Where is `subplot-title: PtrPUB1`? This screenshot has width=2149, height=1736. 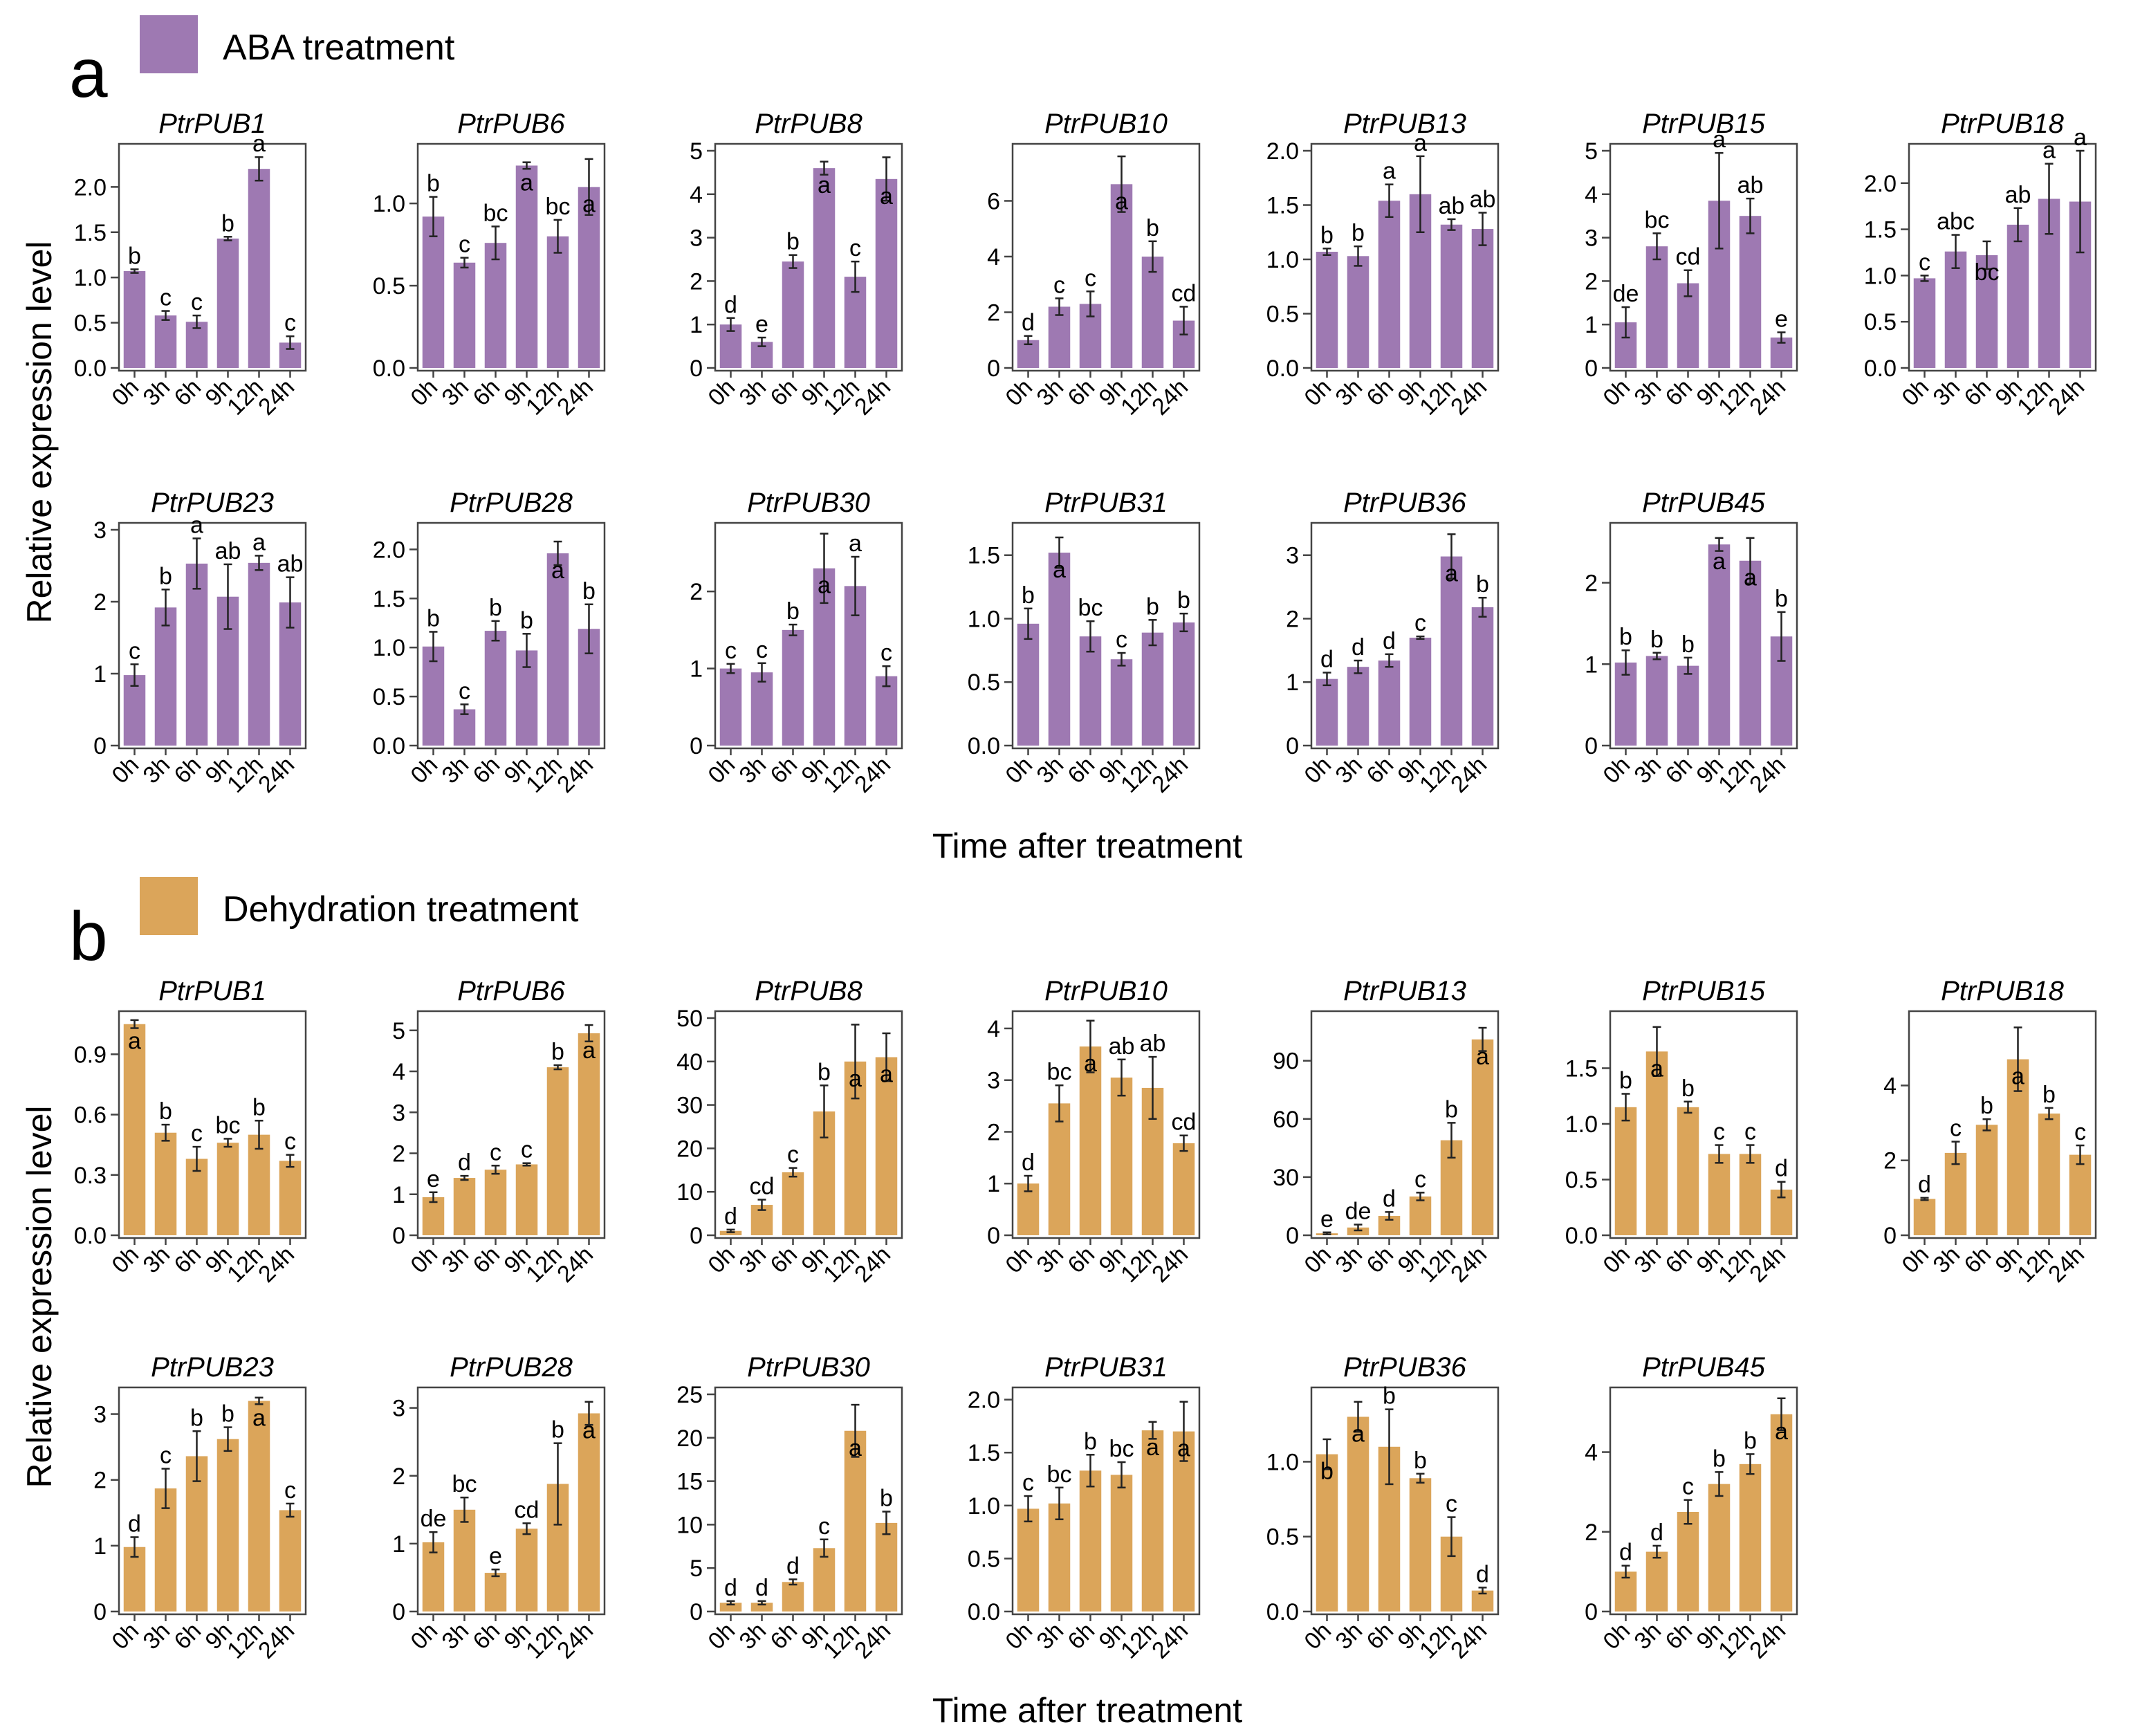 subplot-title: PtrPUB1 is located at coordinates (212, 124).